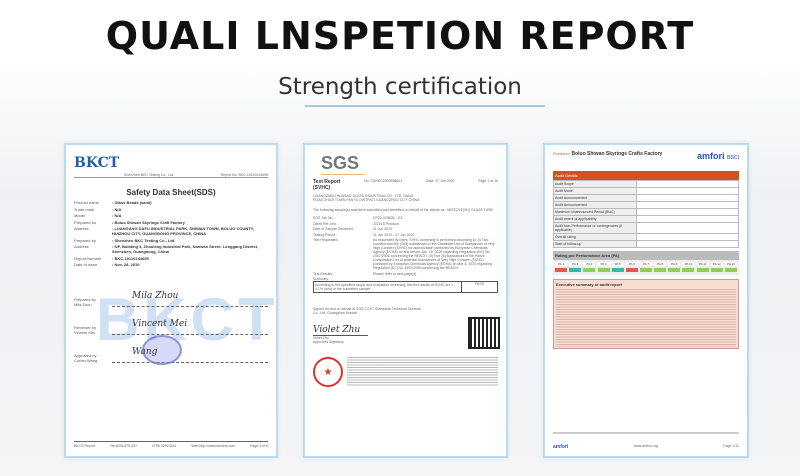 Image resolution: width=800 pixels, height=476 pixels. Describe the element at coordinates (190, 350) in the screenshot. I see `signature-line: Wang` at that location.